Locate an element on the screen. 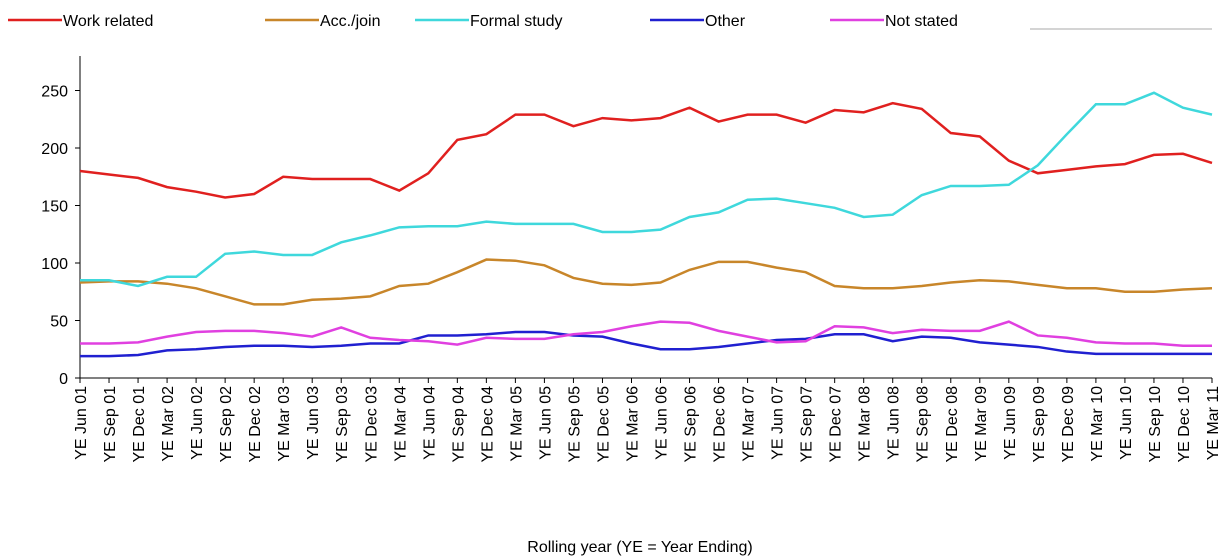 The width and height of the screenshot is (1224, 559). x-tick-label: YE Dec 06 is located at coordinates (720, 424).